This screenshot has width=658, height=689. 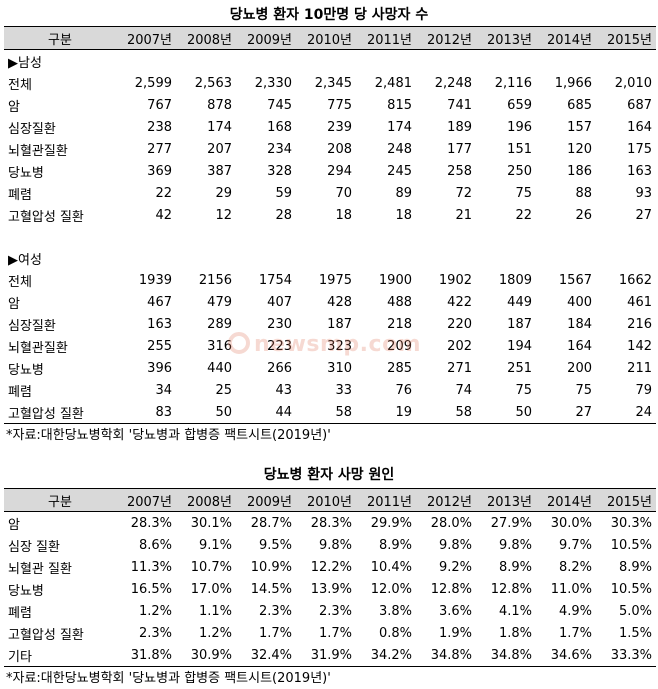 What do you see at coordinates (326, 38) in the screenshot?
I see `table1-header-year: 2010년` at bounding box center [326, 38].